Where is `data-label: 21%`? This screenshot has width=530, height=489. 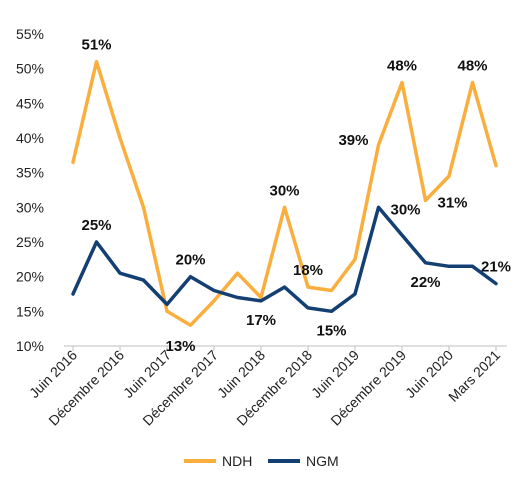 data-label: 21% is located at coordinates (496, 267).